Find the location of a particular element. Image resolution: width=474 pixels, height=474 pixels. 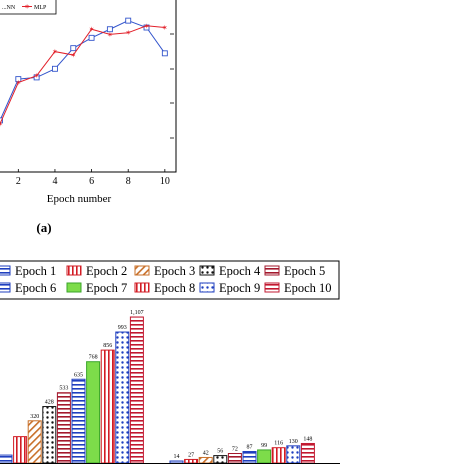

bar-legend-box is located at coordinates (170, 280).